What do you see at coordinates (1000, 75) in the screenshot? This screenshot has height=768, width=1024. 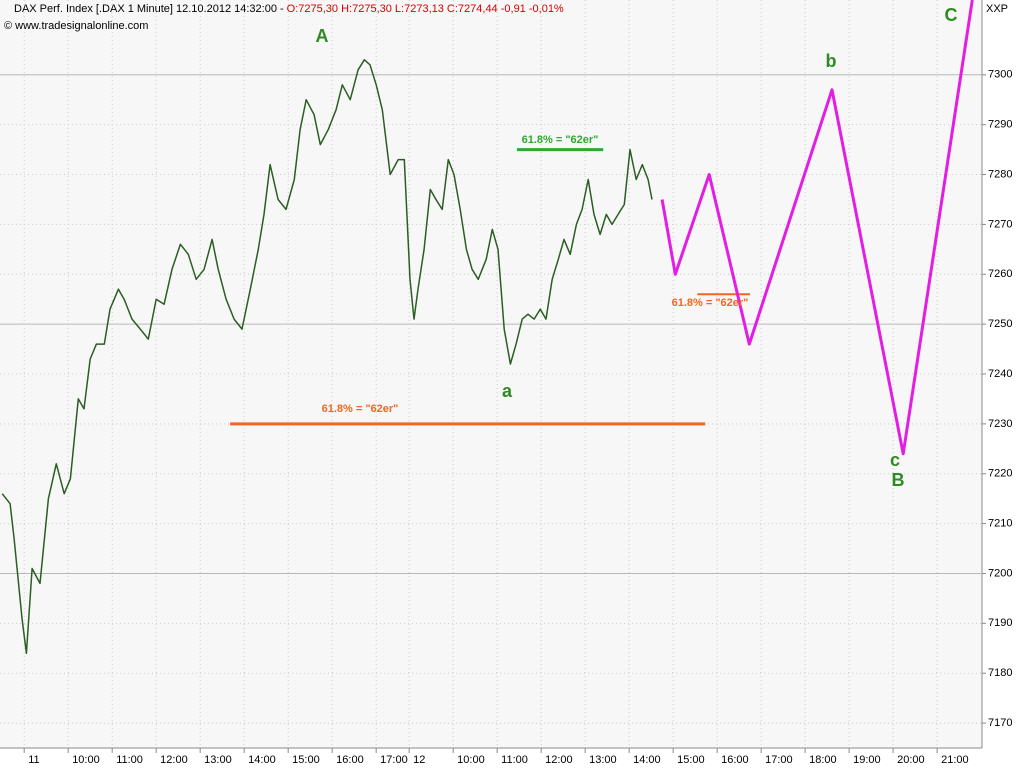 I see `y-tick-label: 7300` at bounding box center [1000, 75].